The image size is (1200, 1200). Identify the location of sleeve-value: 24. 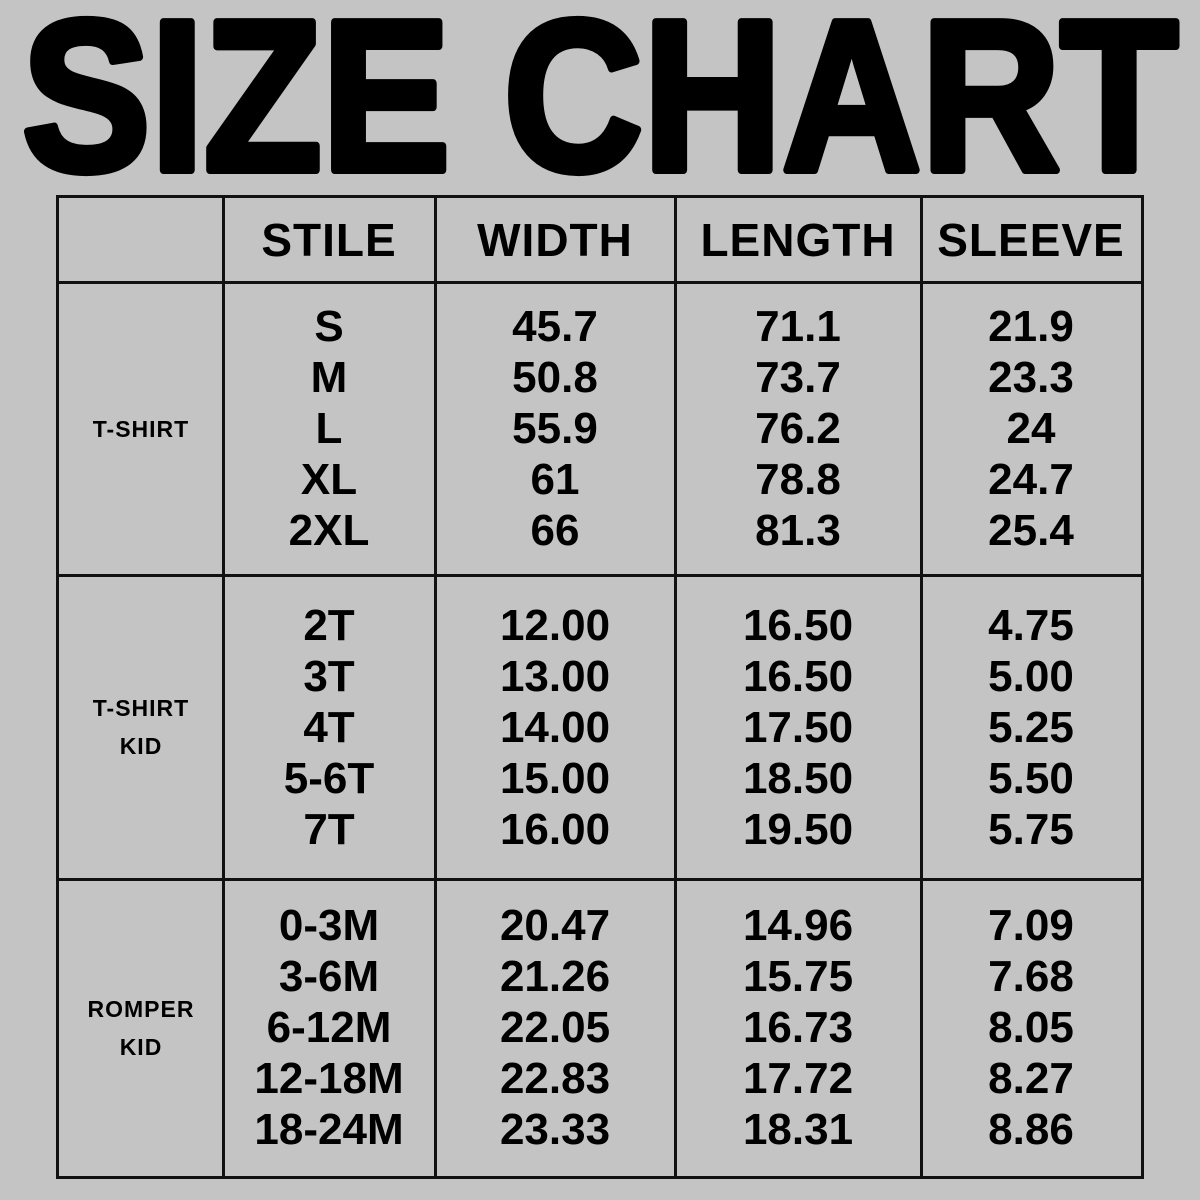
(1031, 428).